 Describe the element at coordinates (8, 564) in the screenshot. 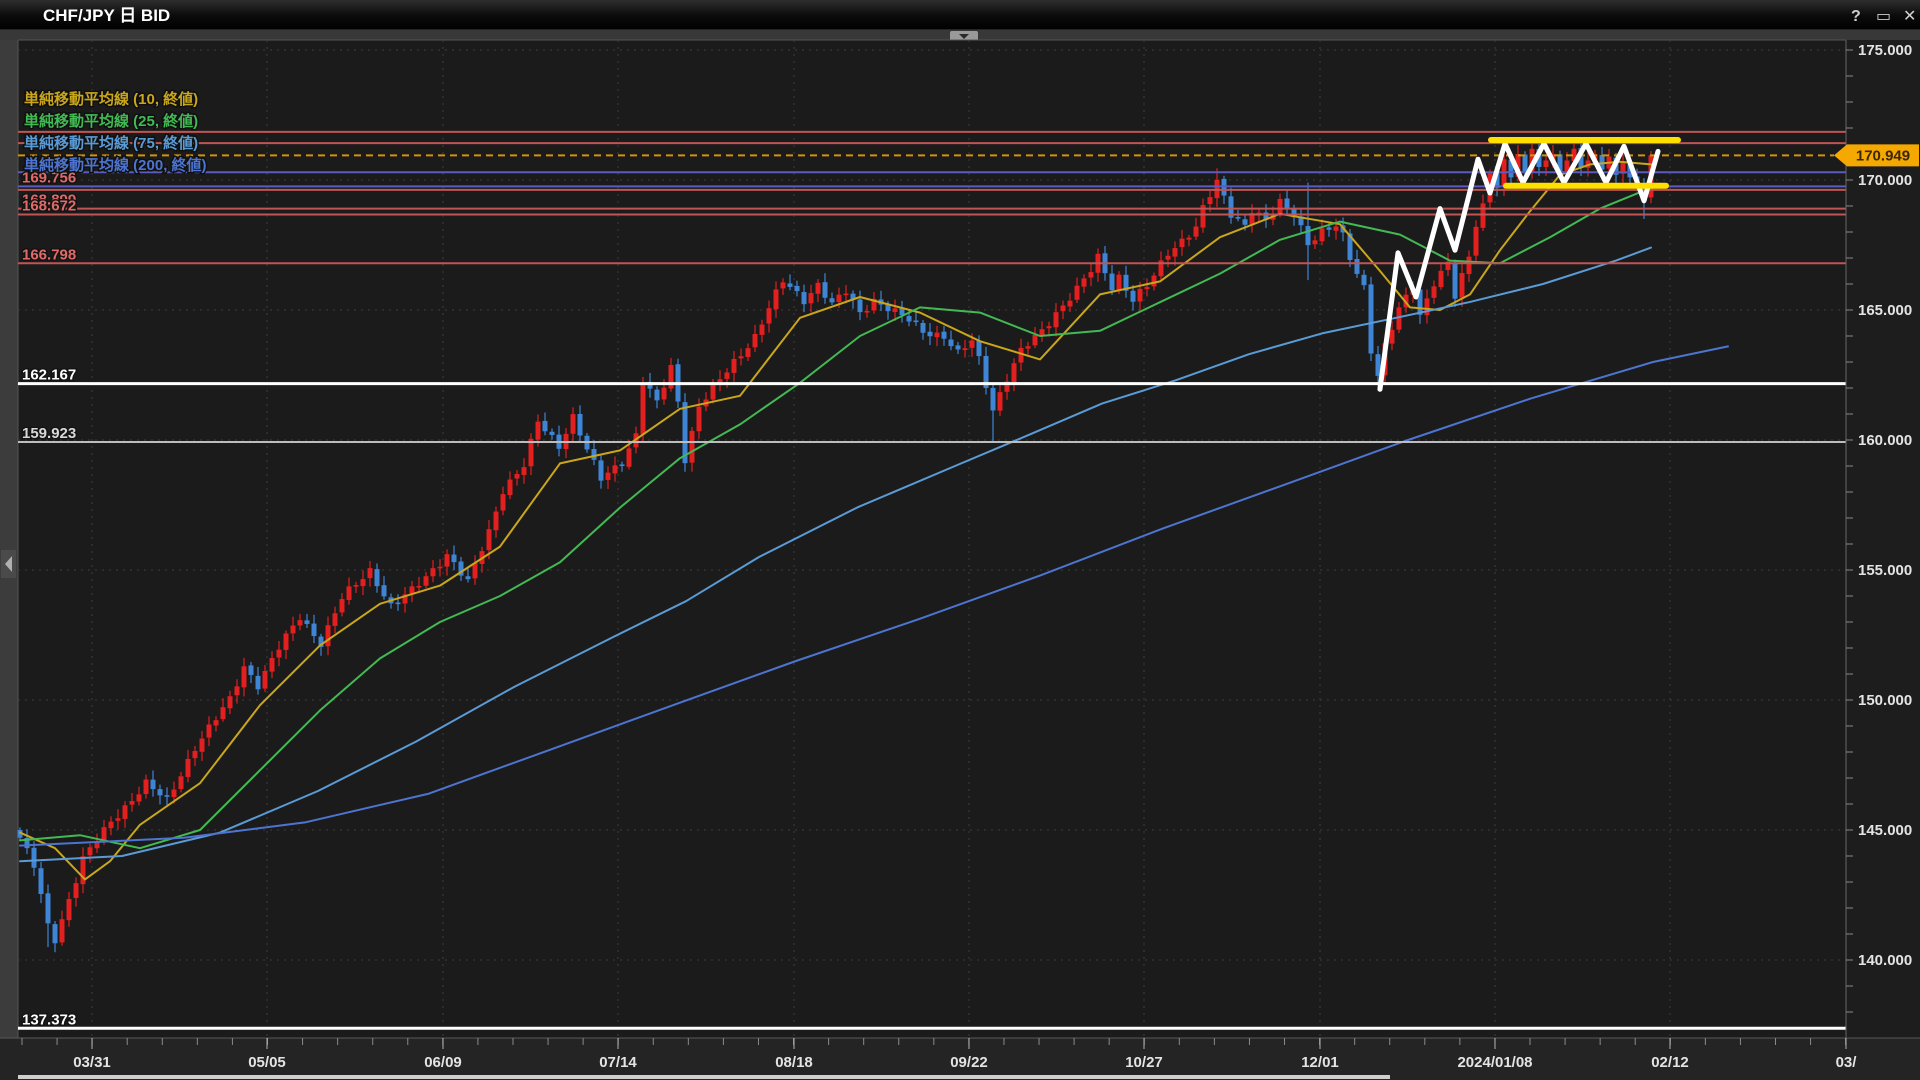

I see `left-panel-toggle` at that location.